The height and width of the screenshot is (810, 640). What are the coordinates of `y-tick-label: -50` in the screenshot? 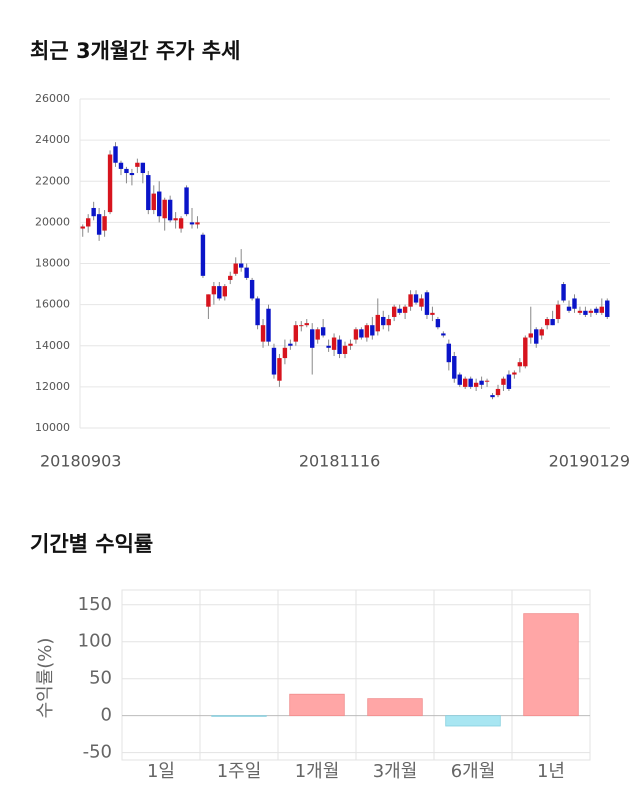 It's located at (97, 752).